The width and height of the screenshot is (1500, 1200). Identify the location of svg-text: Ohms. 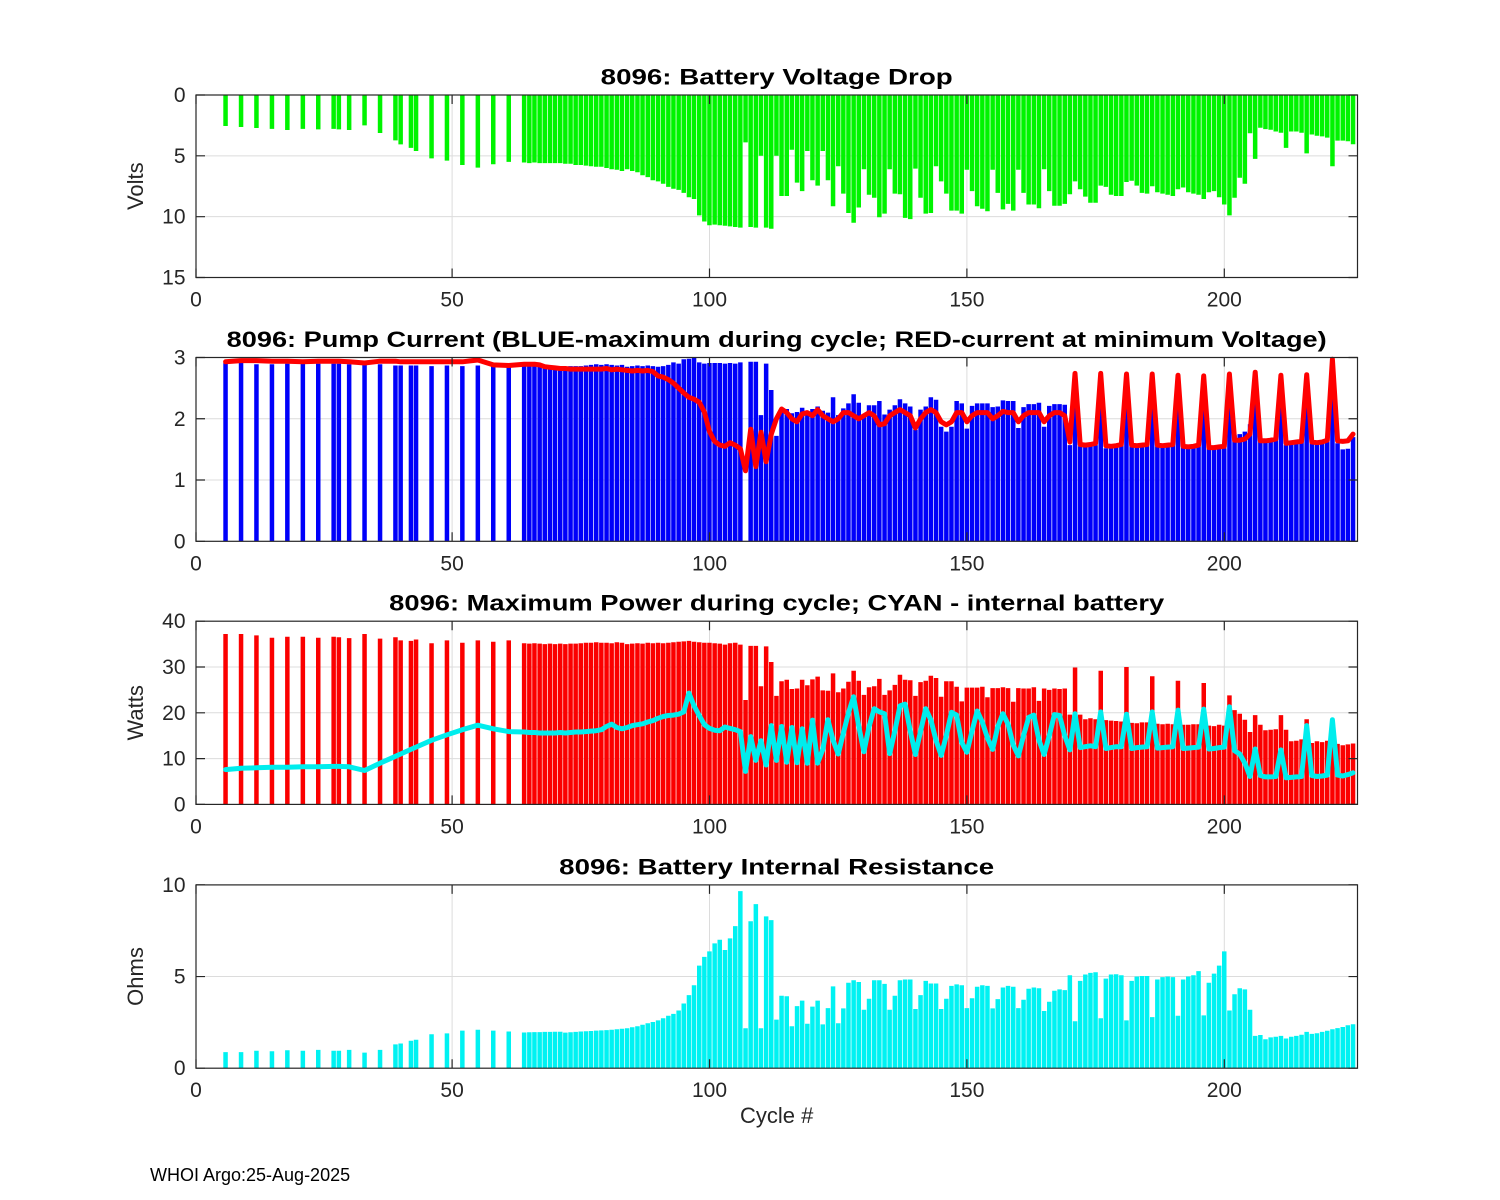
(135, 976).